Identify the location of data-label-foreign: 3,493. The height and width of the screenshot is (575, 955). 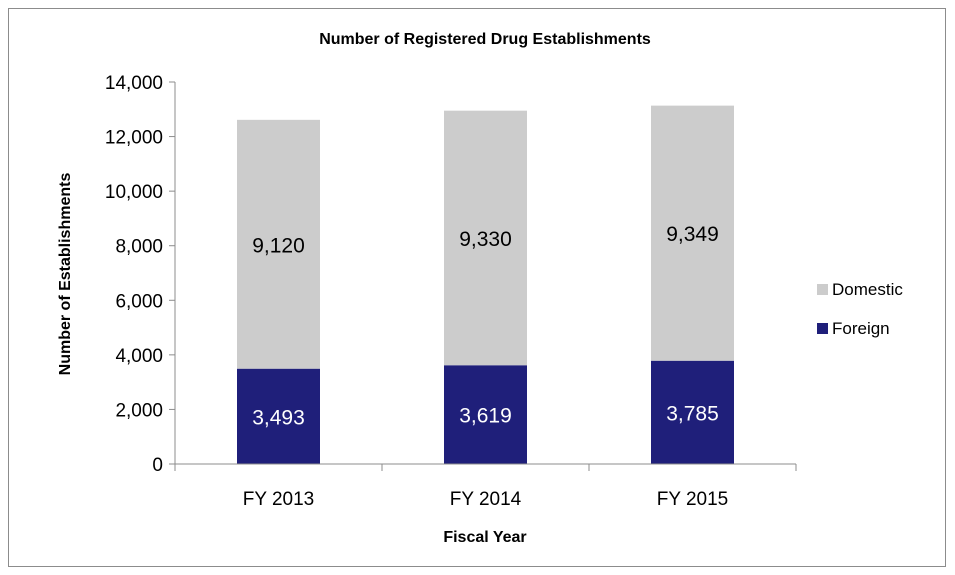
(278, 417).